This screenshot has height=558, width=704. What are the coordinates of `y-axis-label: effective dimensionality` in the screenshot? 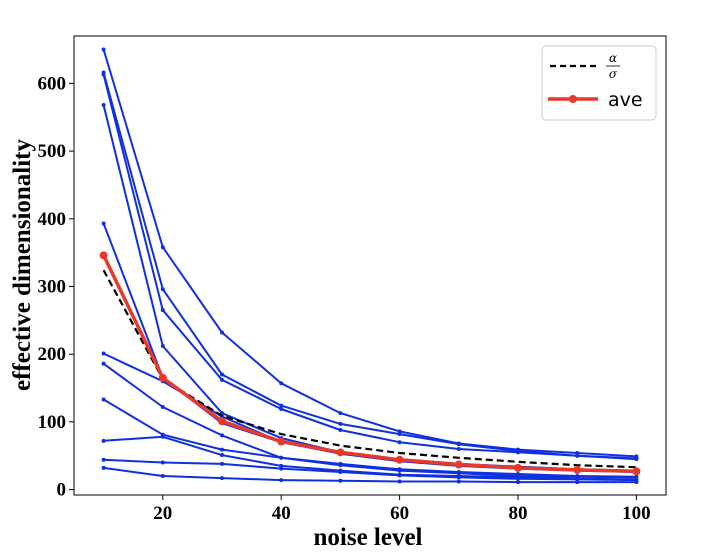 It's located at (22, 264).